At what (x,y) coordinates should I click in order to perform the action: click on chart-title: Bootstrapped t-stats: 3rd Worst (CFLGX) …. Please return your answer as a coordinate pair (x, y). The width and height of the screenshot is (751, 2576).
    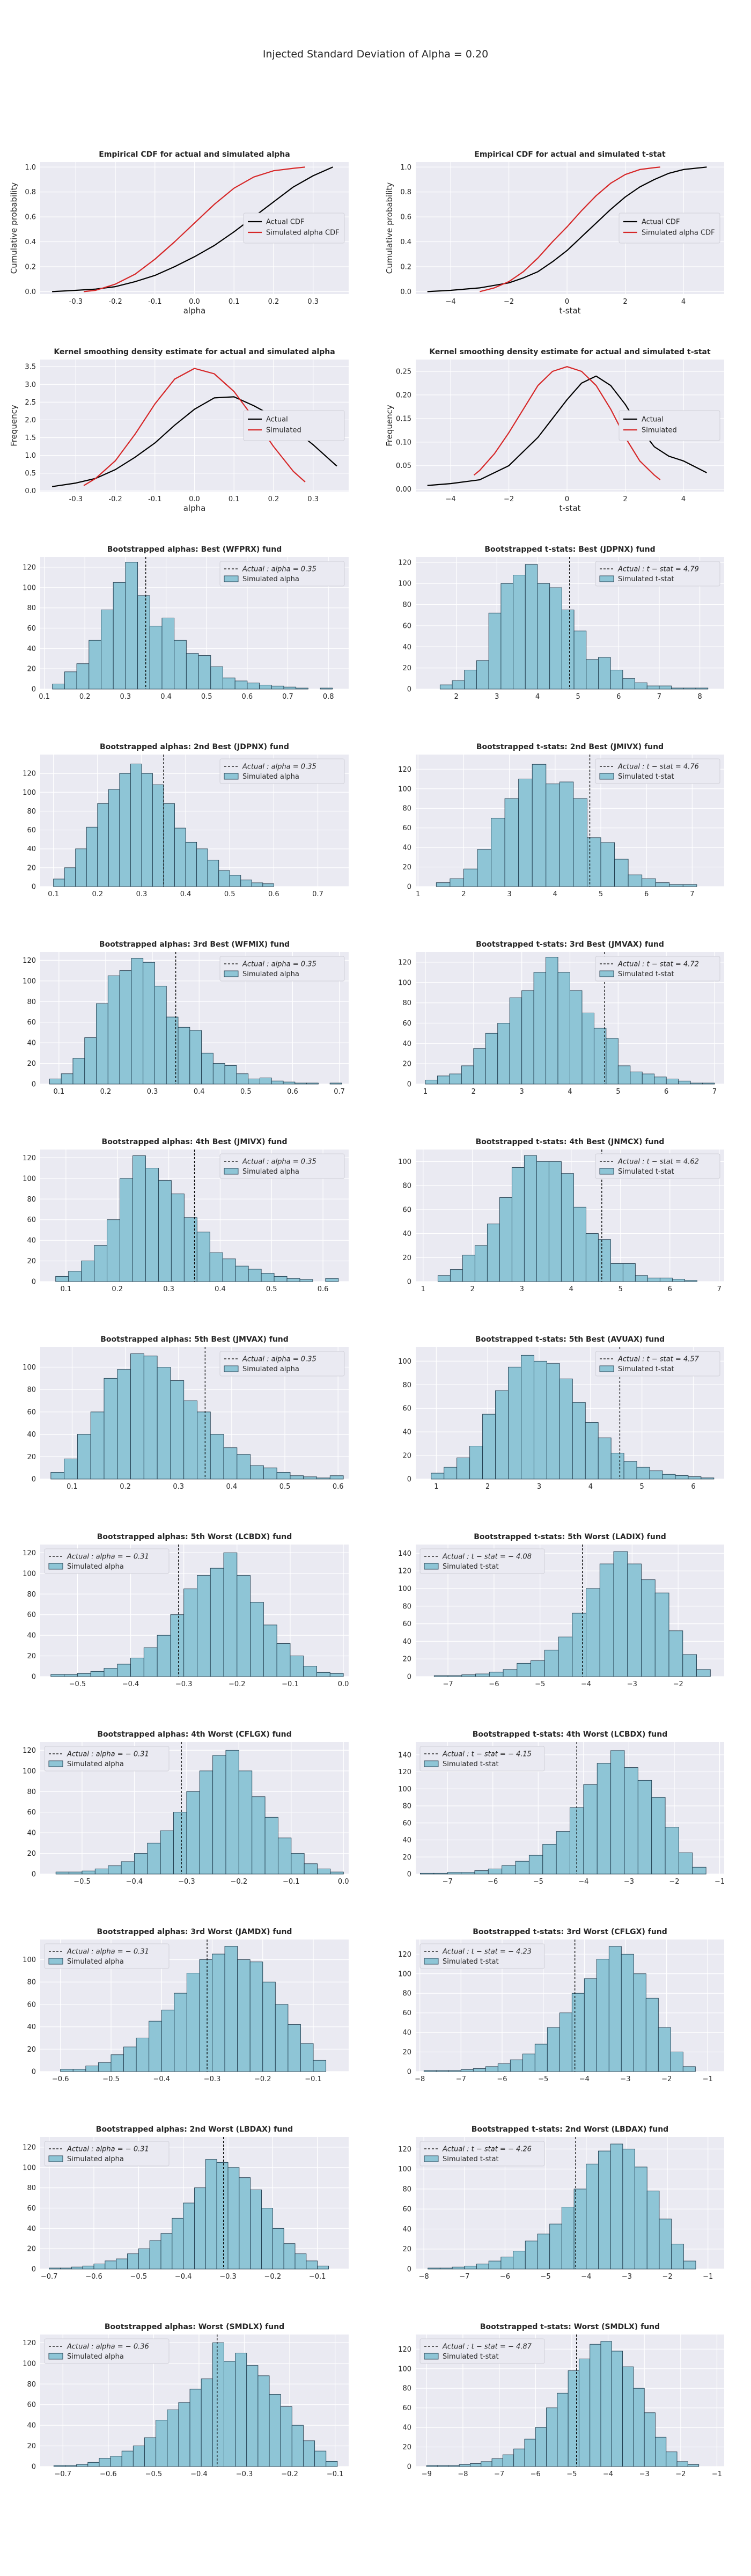
    Looking at the image, I should click on (570, 1932).